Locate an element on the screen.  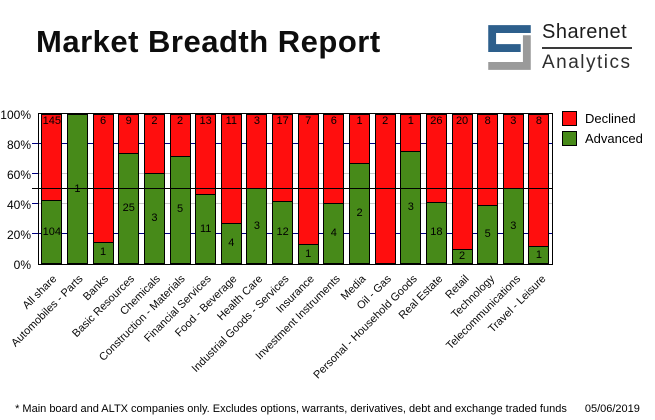
bar: 26 18 is located at coordinates (436, 189).